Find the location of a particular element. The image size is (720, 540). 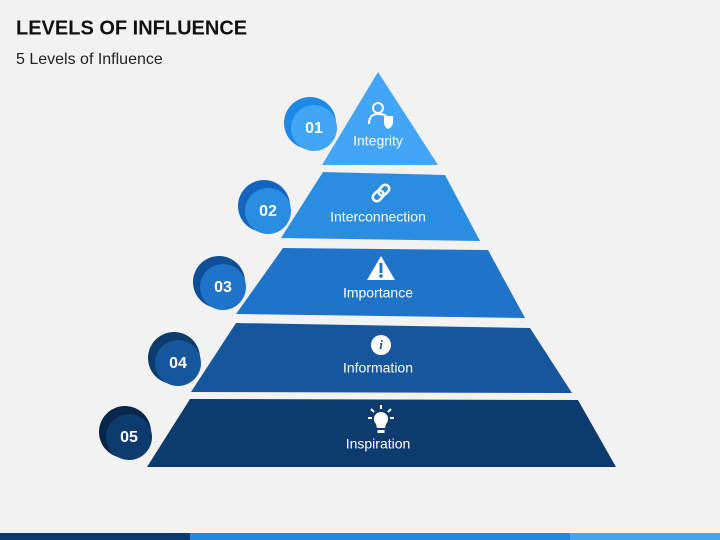

level-number: 04 is located at coordinates (178, 363).